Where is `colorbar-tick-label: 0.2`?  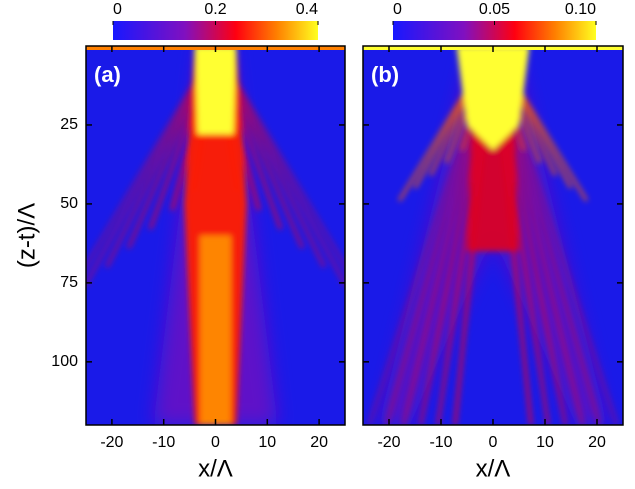
colorbar-tick-label: 0.2 is located at coordinates (215, 9).